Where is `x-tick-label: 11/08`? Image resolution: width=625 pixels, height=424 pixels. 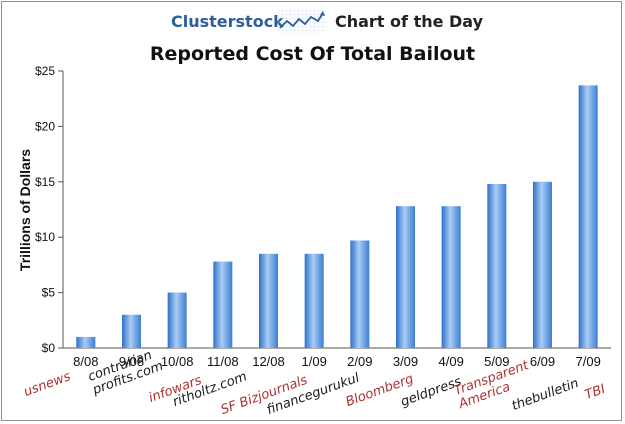
x-tick-label: 11/08 is located at coordinates (223, 361).